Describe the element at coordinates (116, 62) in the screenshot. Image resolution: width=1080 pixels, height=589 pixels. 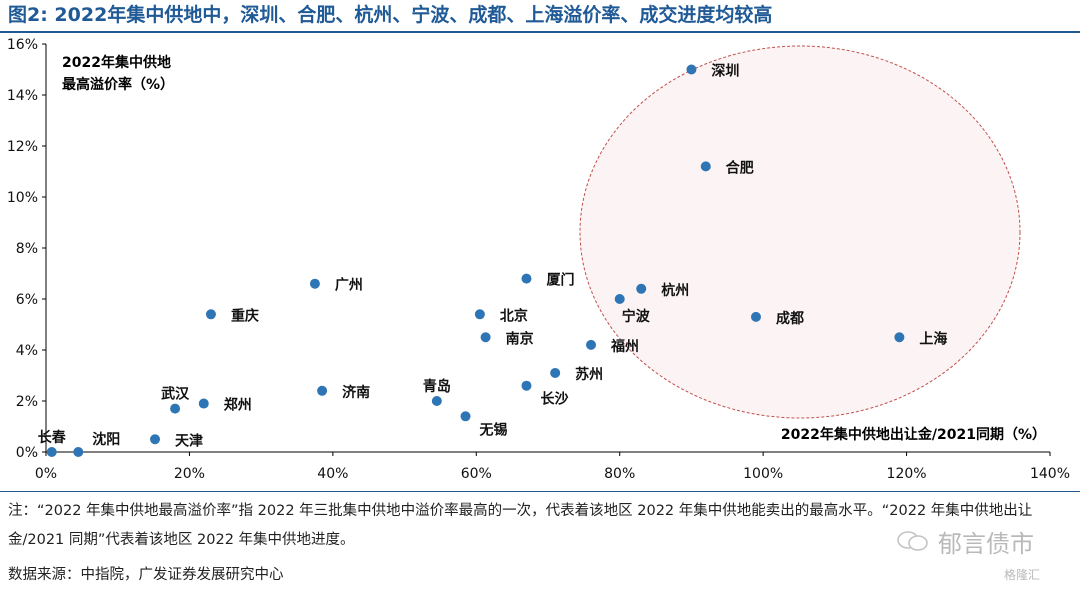
I see `y-axis-label-line-1: 2022年集中供地` at that location.